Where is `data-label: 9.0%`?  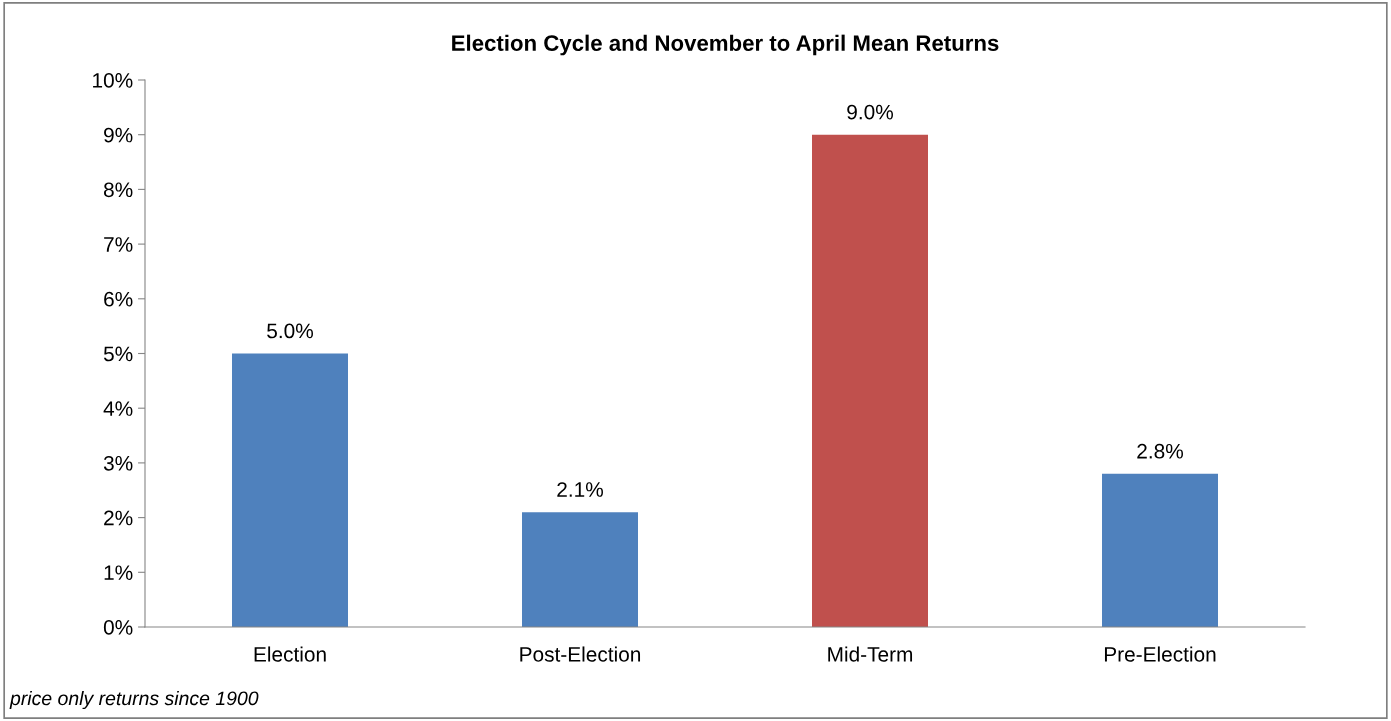
data-label: 9.0% is located at coordinates (870, 112).